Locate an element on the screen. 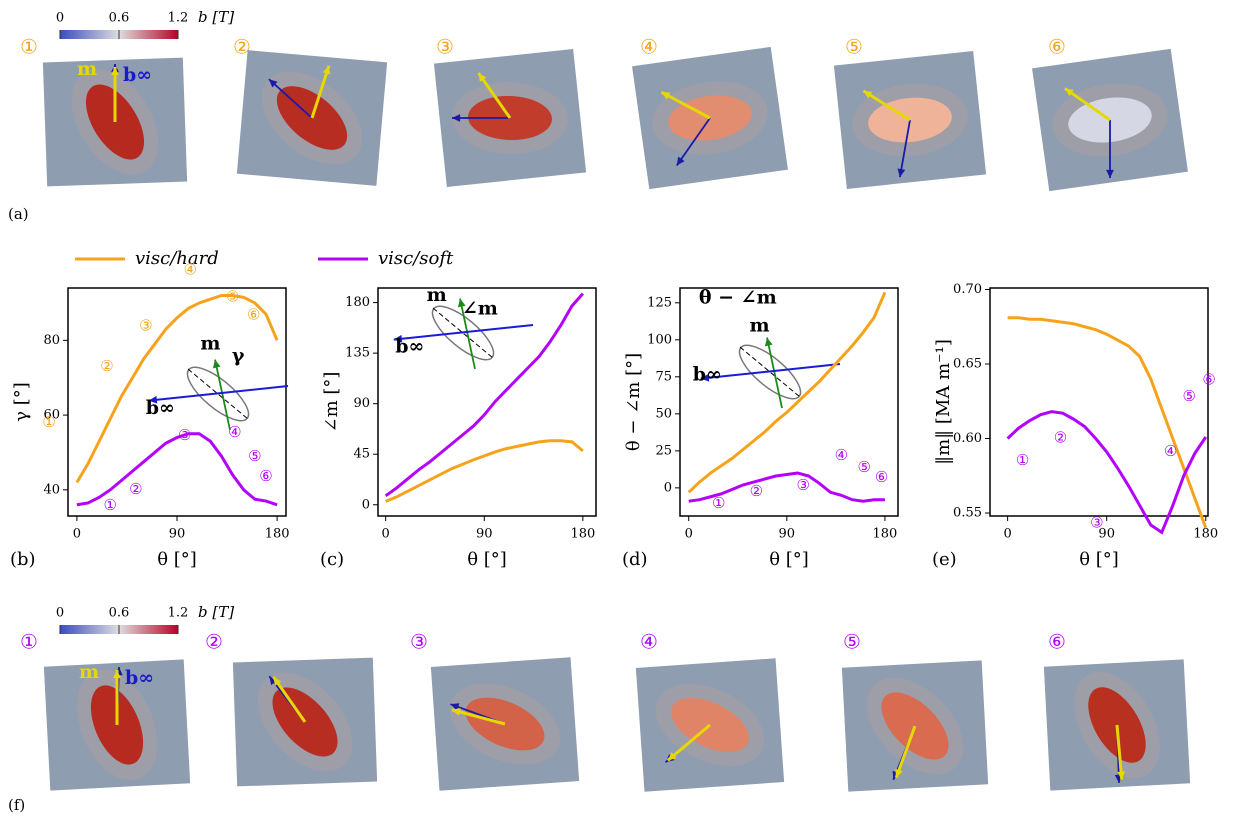  plot-frame is located at coordinates (789, 402).